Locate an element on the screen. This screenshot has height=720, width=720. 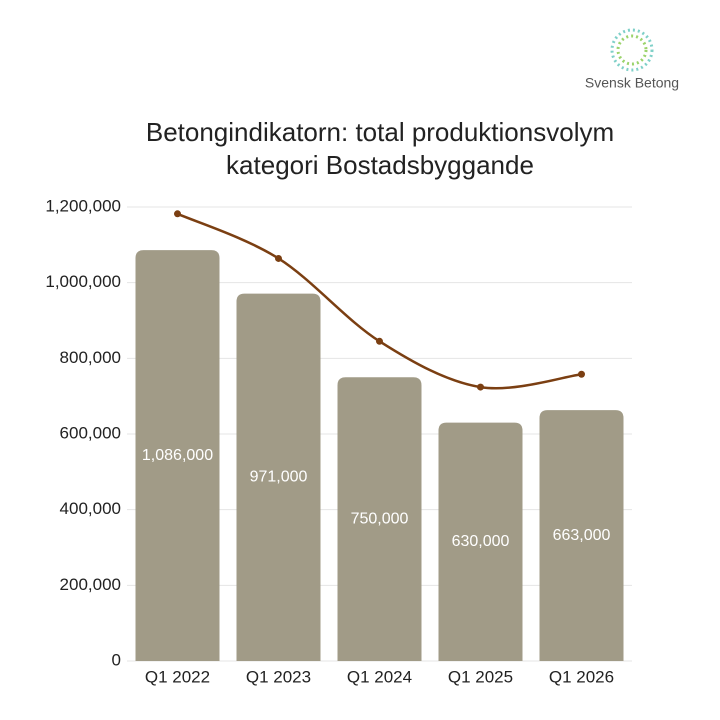
y-tick-label: 400,000 is located at coordinates (90, 508).